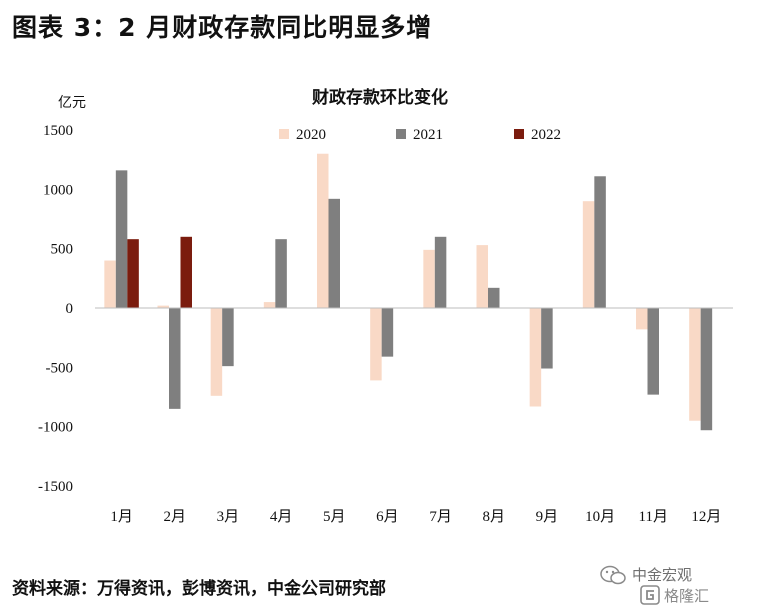  What do you see at coordinates (281, 517) in the screenshot?
I see `x-tick-label: 4月` at bounding box center [281, 517].